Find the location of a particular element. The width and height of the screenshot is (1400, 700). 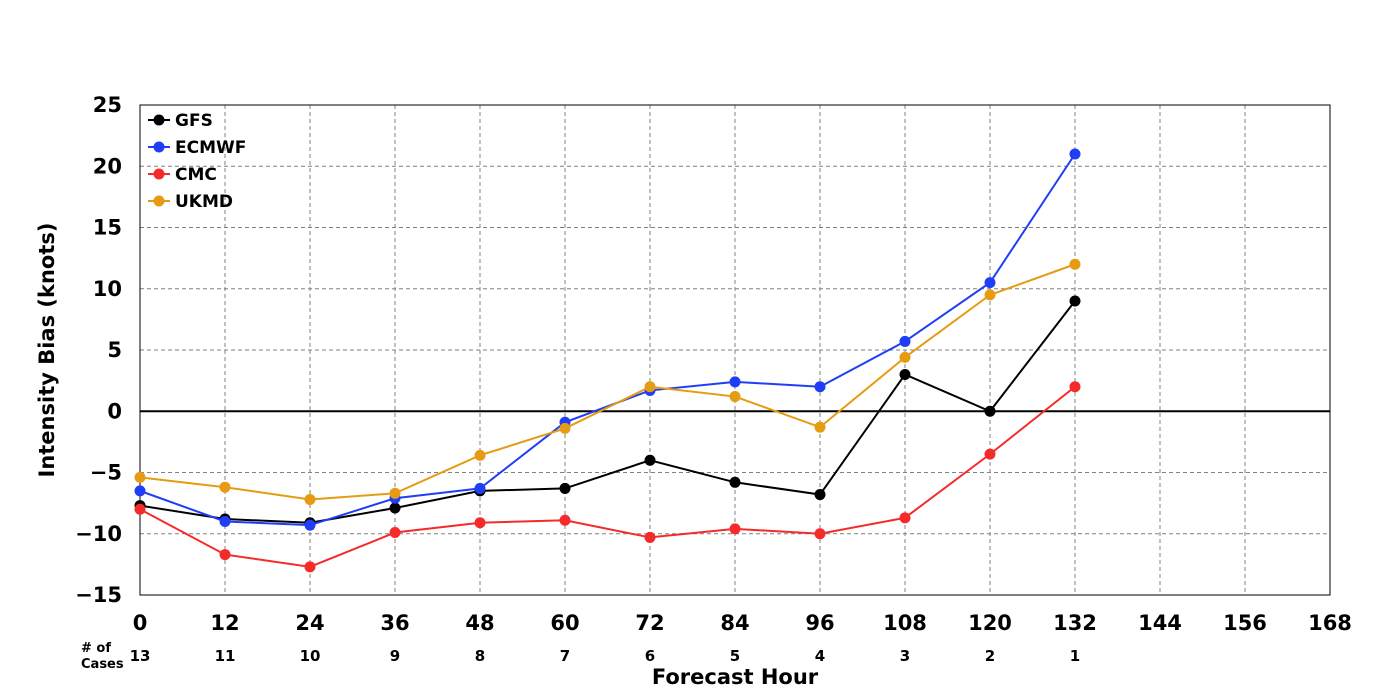

legend-label: UKMD is located at coordinates (204, 202).